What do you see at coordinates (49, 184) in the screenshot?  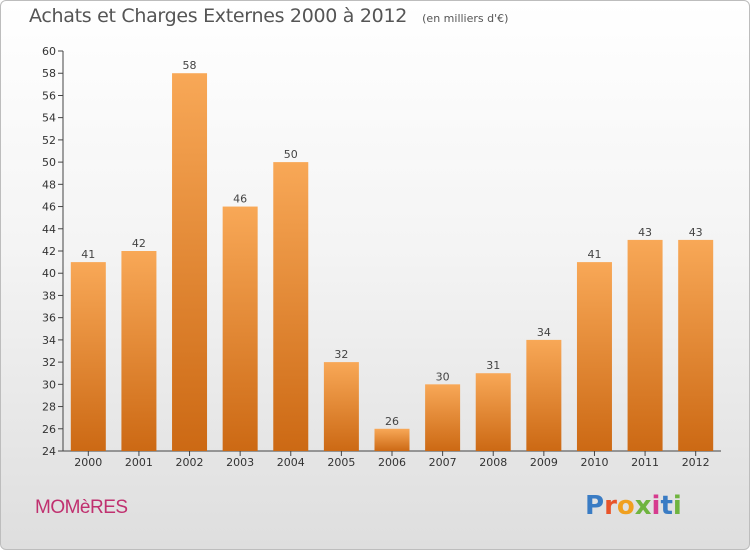 I see `y-tick-label: 48` at bounding box center [49, 184].